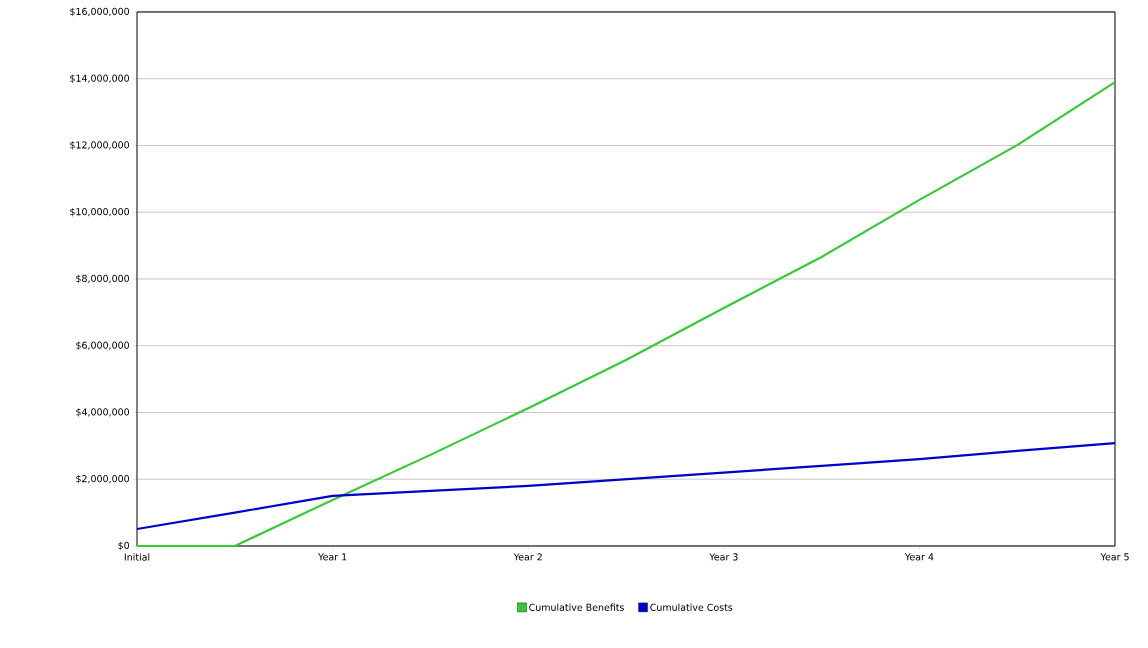 The image size is (1148, 648). Describe the element at coordinates (103, 346) in the screenshot. I see `y-tick-label: $6,000,000` at that location.